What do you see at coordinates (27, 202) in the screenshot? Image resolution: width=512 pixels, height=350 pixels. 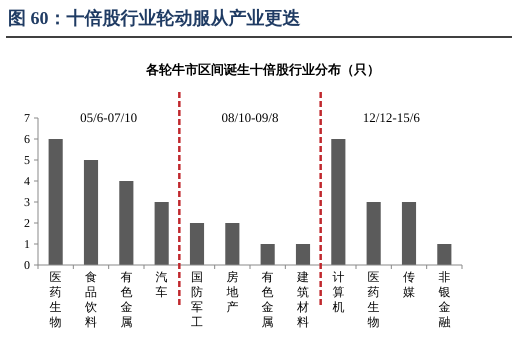 I see `y-tick-label: 3` at bounding box center [27, 202].